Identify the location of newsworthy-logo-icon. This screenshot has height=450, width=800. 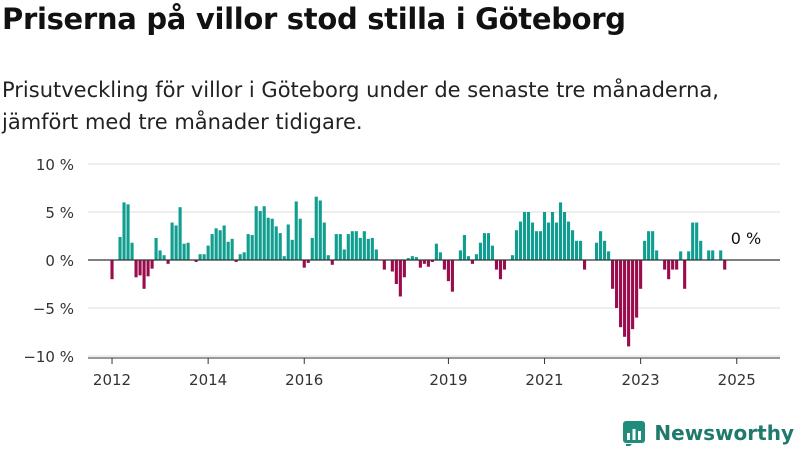
(634, 433).